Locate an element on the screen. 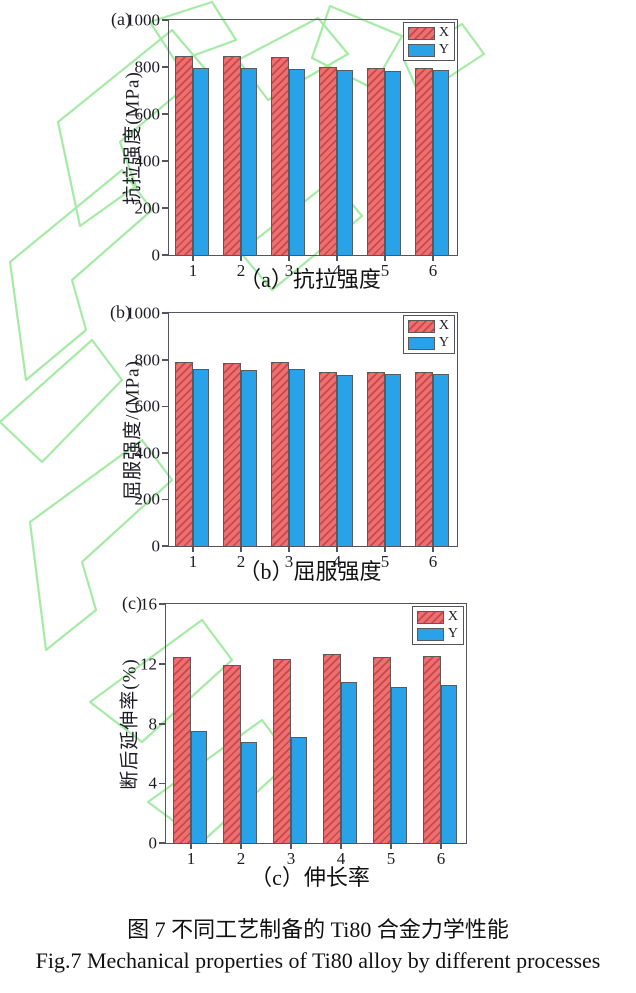 This screenshot has width=636, height=993. chart-c-y-axis-title: 断后延伸率(%) is located at coordinates (130, 723).